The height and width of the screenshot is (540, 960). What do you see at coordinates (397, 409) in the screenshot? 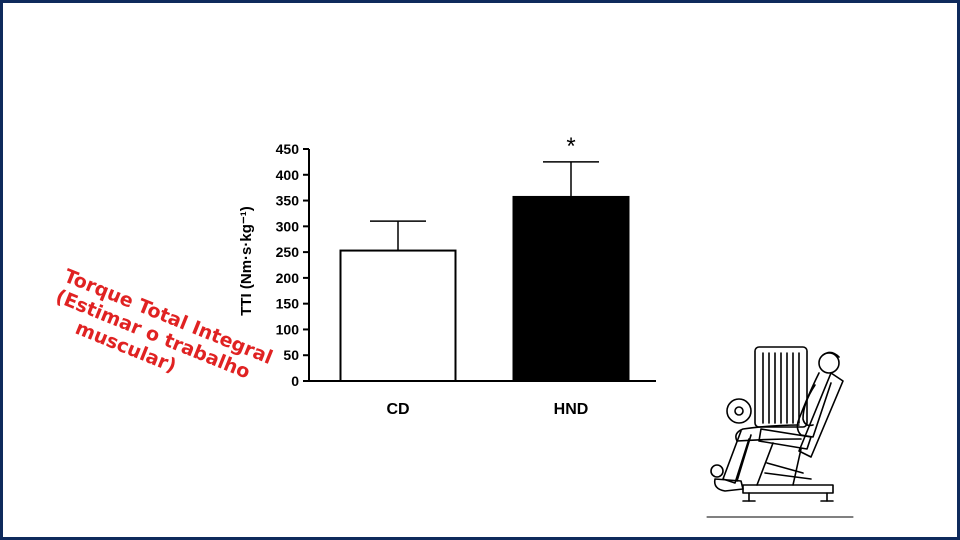
I see `x-tick-label: CD` at bounding box center [397, 409].